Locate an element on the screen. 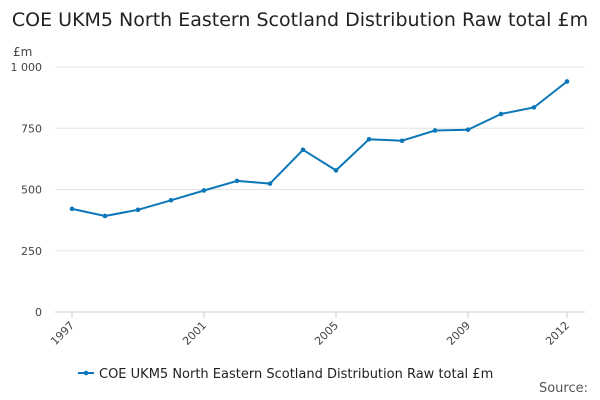 The width and height of the screenshot is (600, 400). x-tick-label: 2009 is located at coordinates (458, 333).